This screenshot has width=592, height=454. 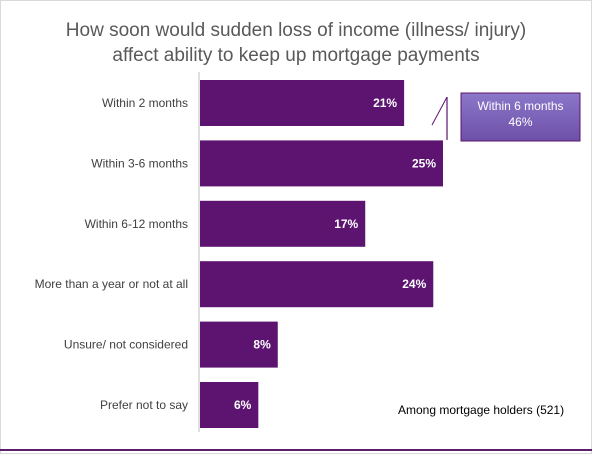 I want to click on category-label: Within 6-12 months, so click(x=136, y=224).